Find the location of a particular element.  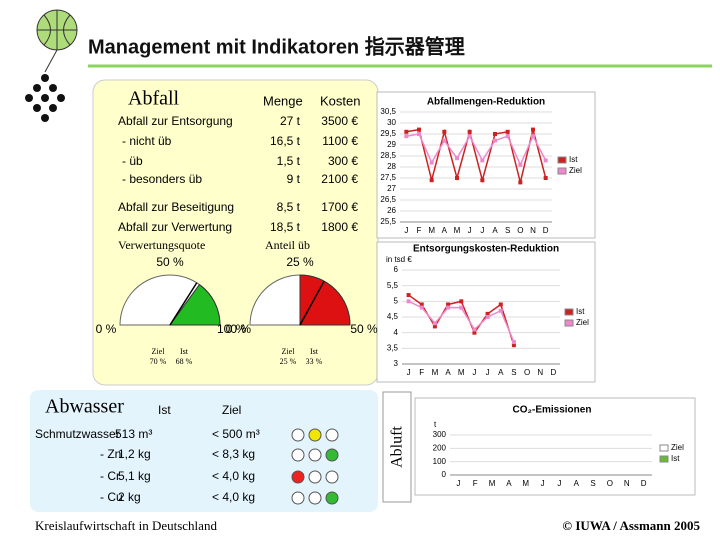

gauge-value: 68 % is located at coordinates (184, 361).